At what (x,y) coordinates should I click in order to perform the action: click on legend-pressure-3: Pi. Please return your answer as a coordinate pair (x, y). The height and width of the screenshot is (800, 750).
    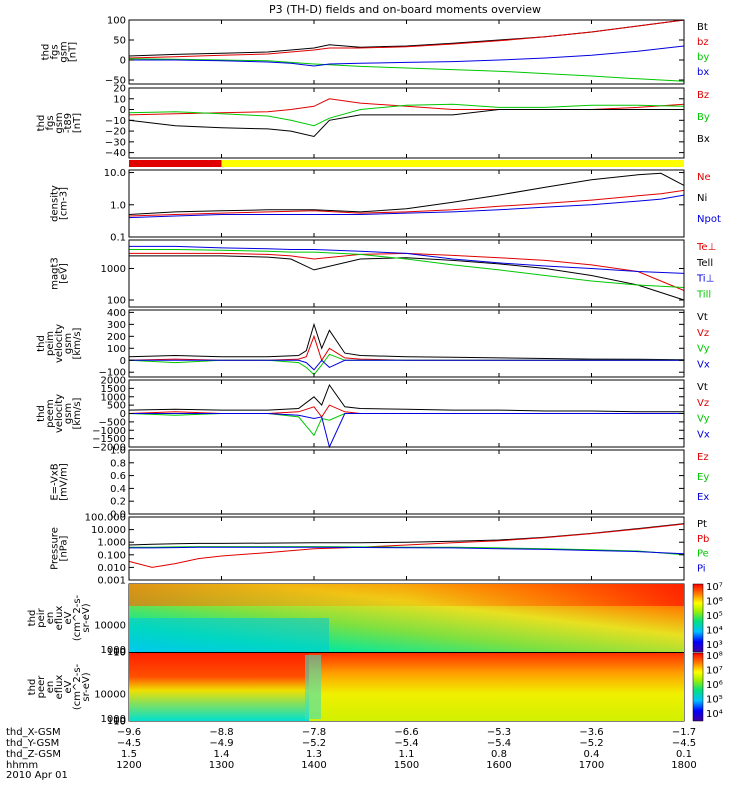
    Looking at the image, I should click on (701, 568).